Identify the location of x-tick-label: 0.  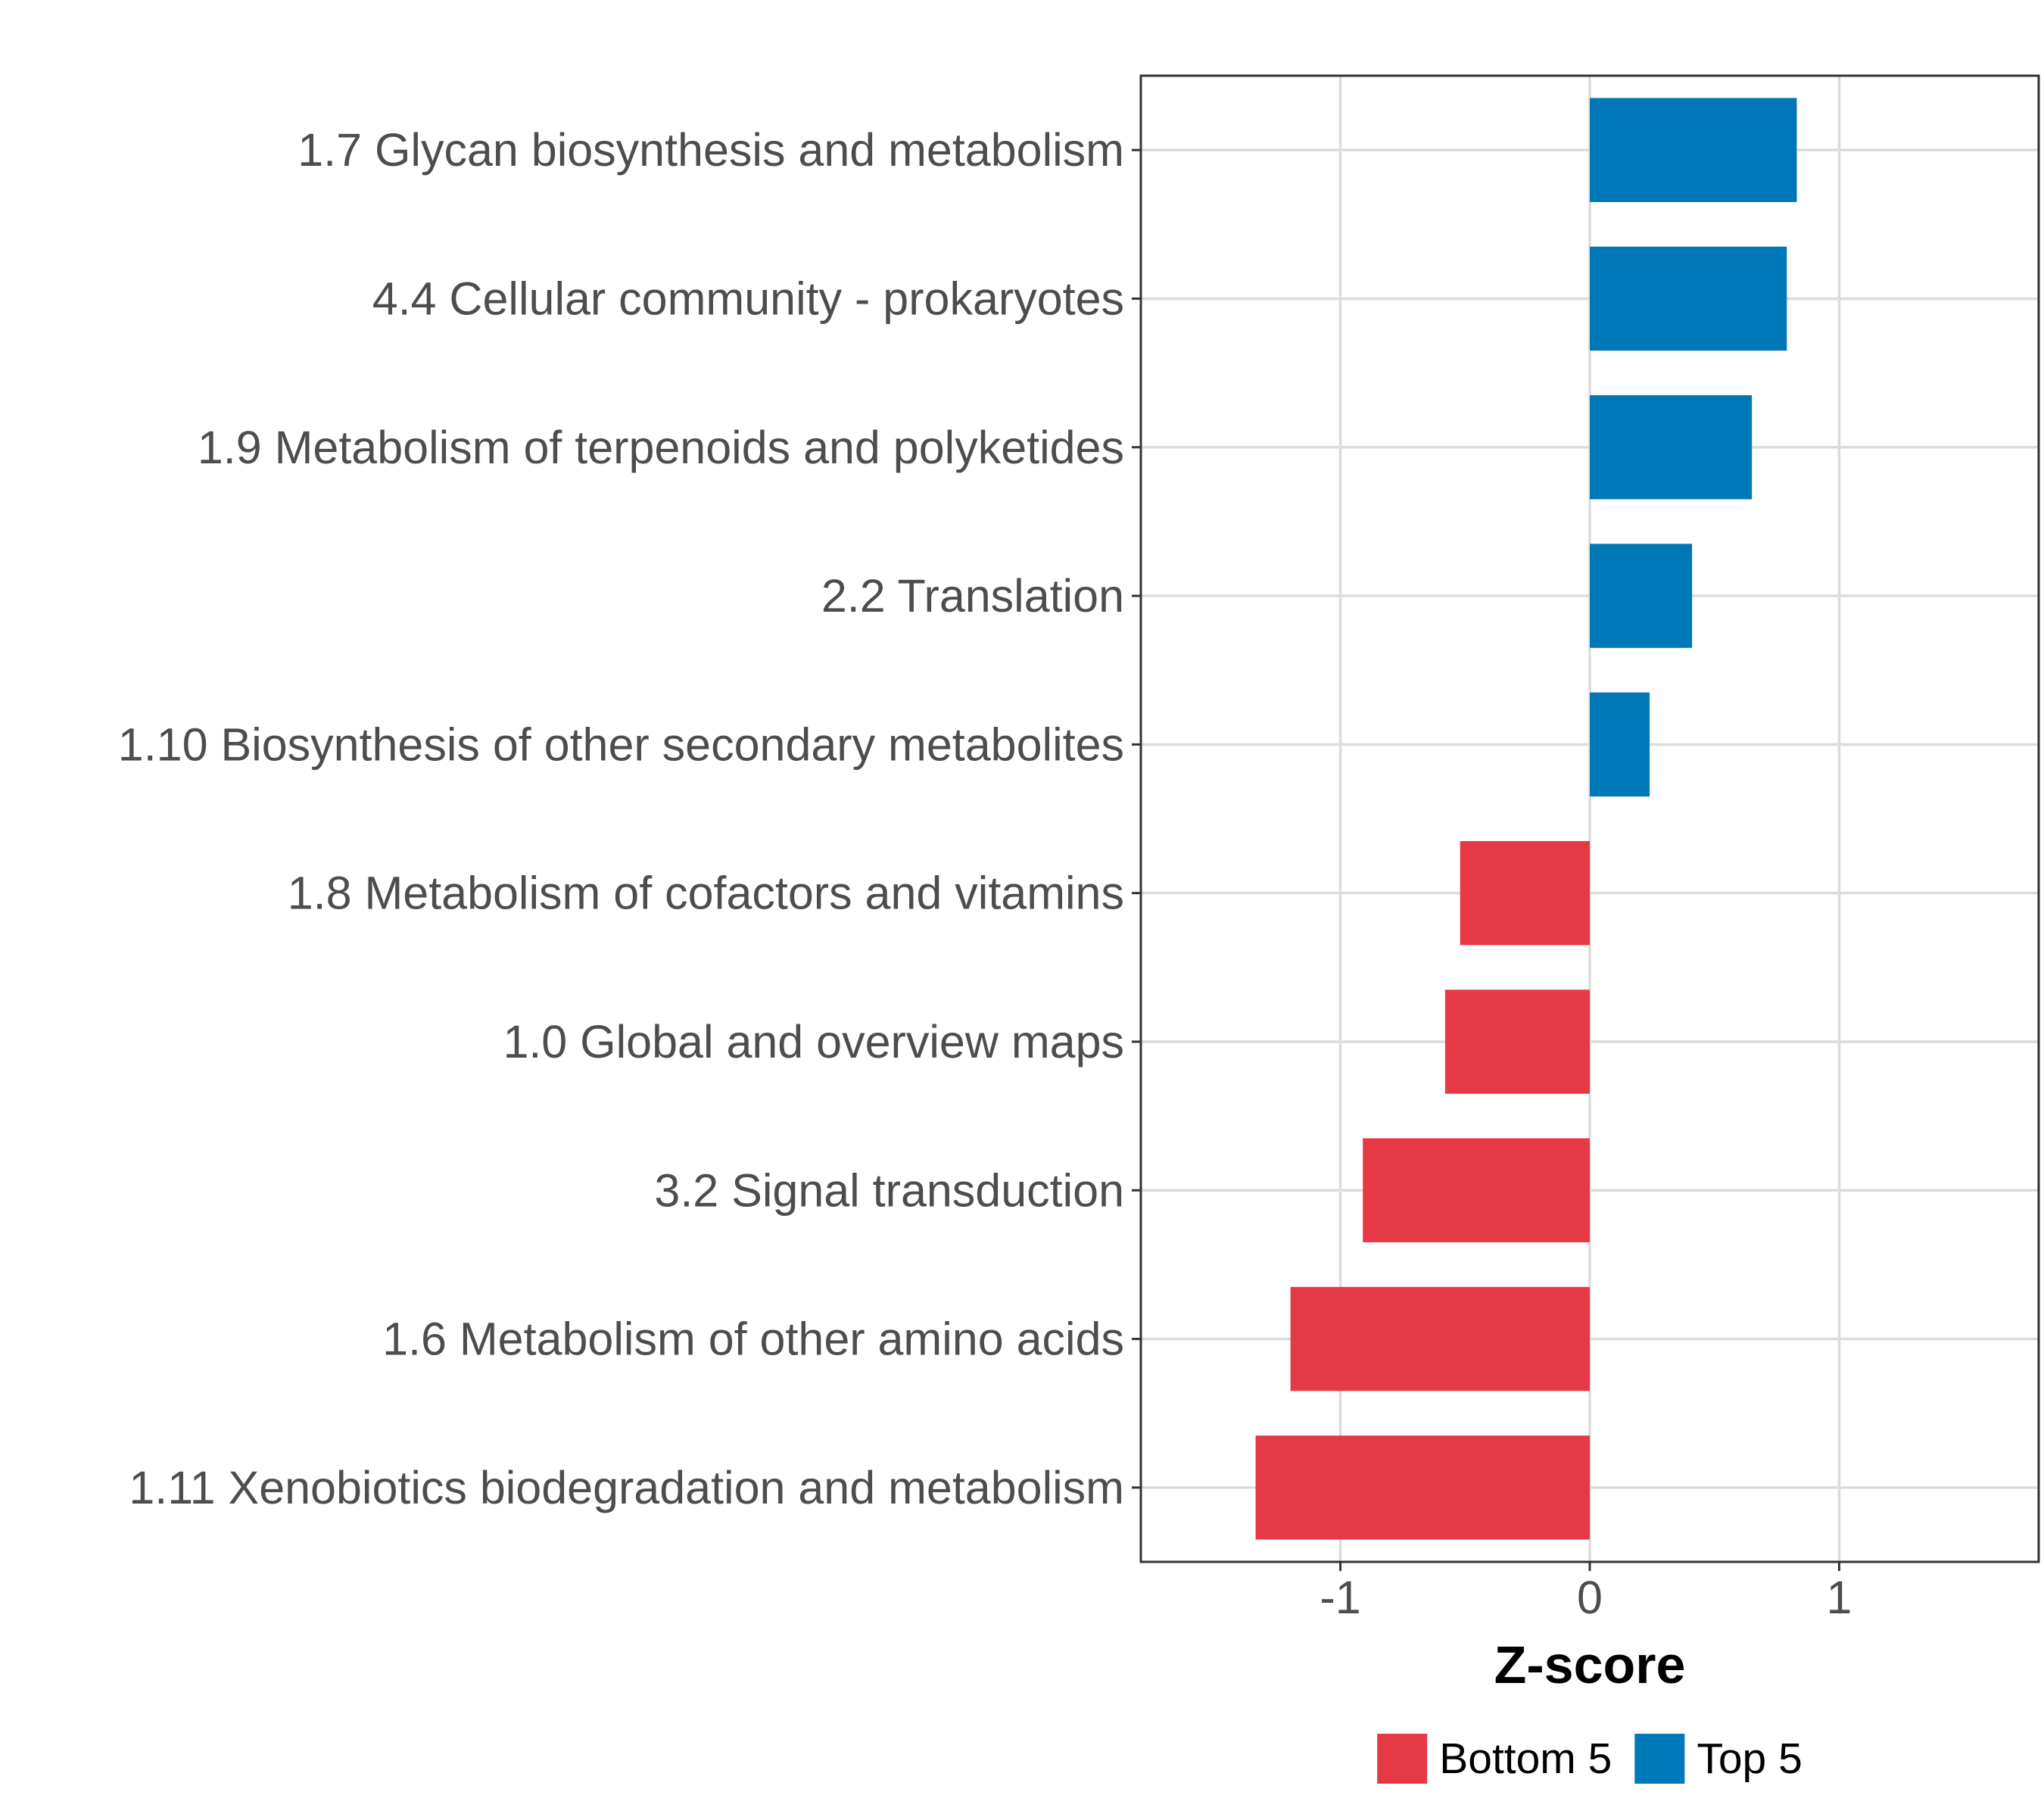
(1590, 1597).